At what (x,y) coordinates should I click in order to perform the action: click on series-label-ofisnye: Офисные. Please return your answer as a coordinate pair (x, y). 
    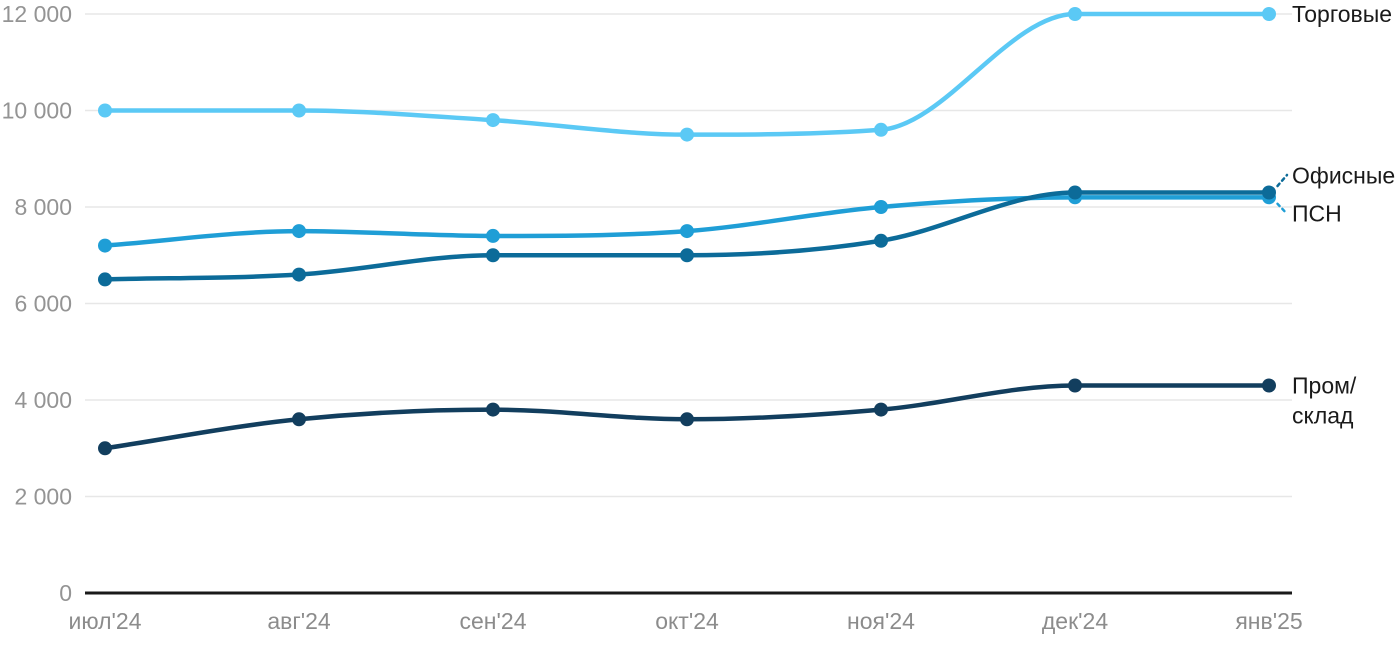
    Looking at the image, I should click on (1343, 176).